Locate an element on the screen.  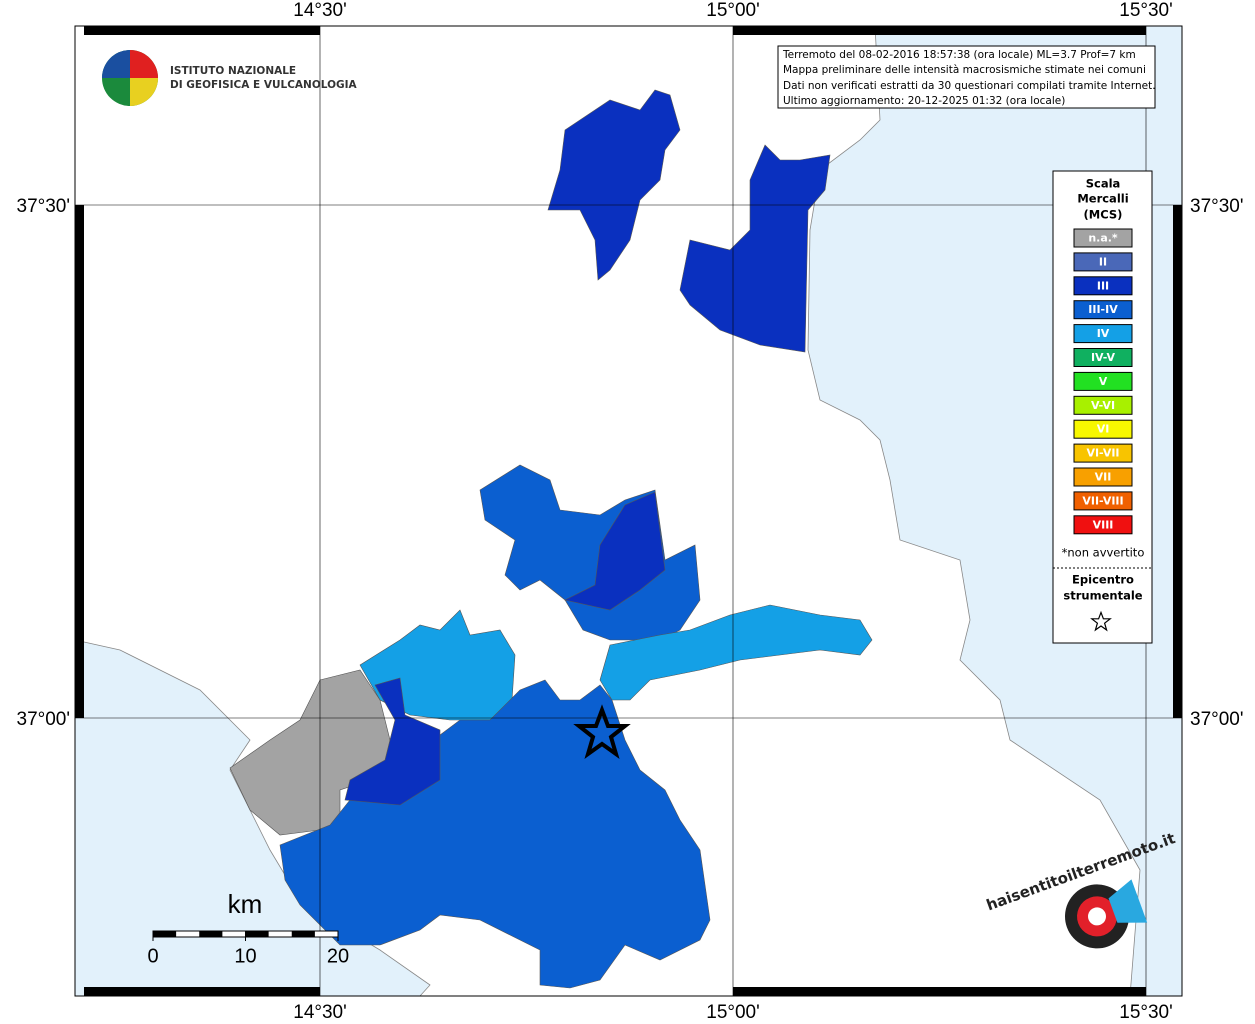
legend-label: II is located at coordinates (1103, 261).